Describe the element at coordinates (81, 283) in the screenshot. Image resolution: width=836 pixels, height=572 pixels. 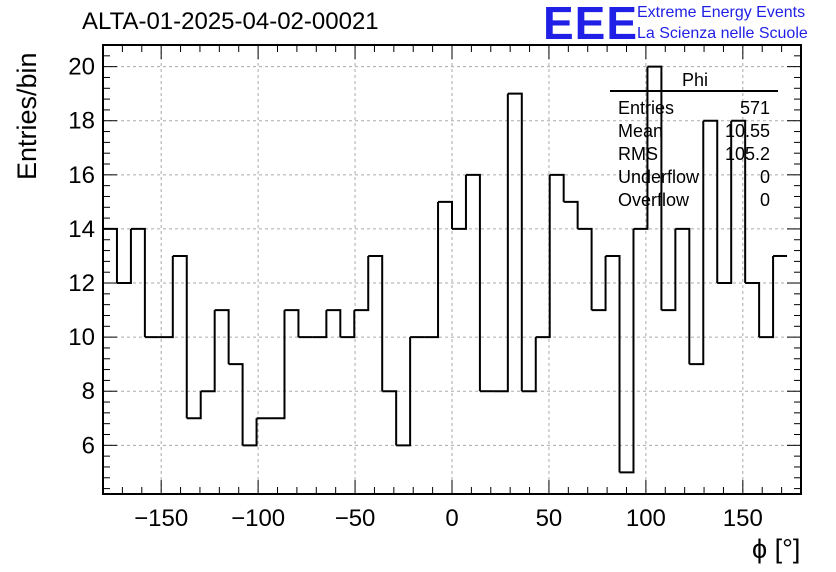
I see `y-tick-label: 12` at that location.